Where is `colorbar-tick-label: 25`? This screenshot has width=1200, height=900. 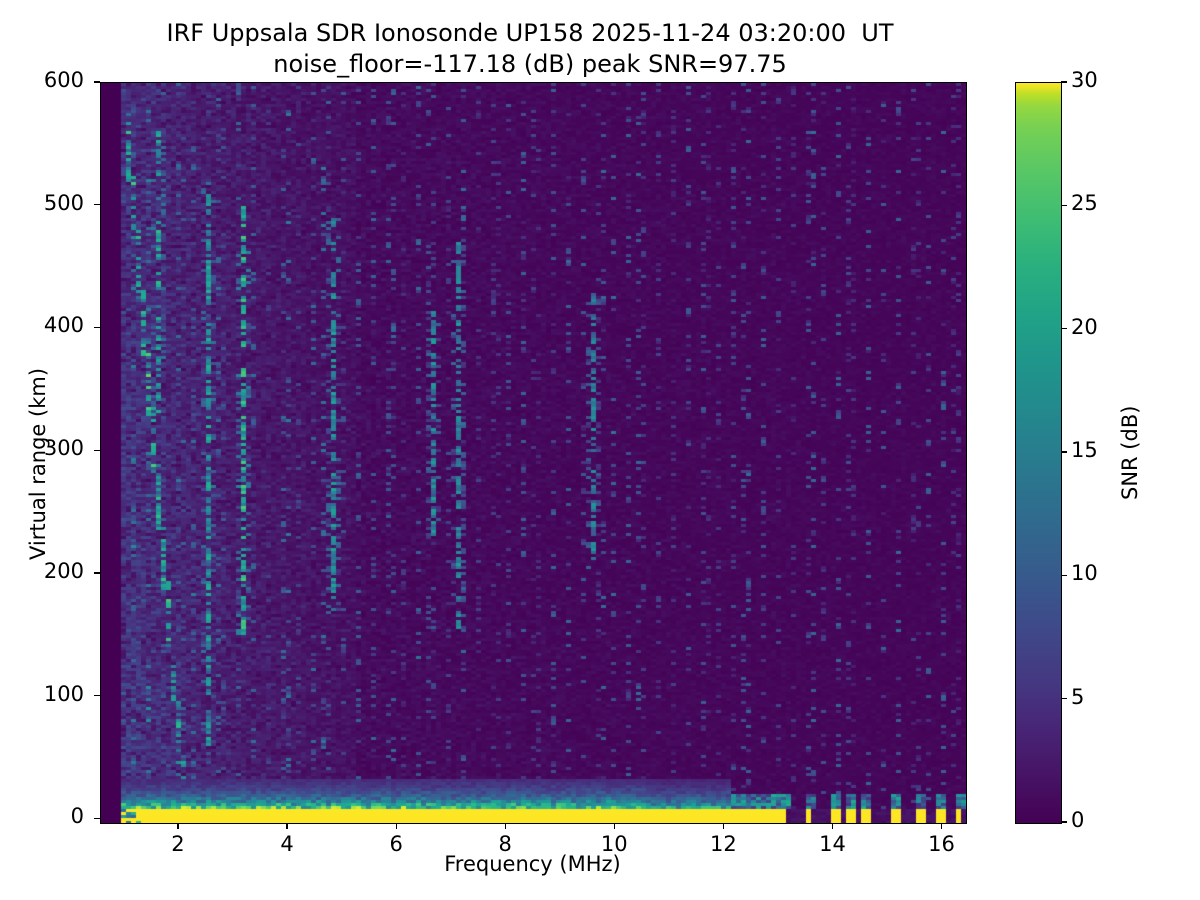
colorbar-tick-label: 25 is located at coordinates (1084, 203).